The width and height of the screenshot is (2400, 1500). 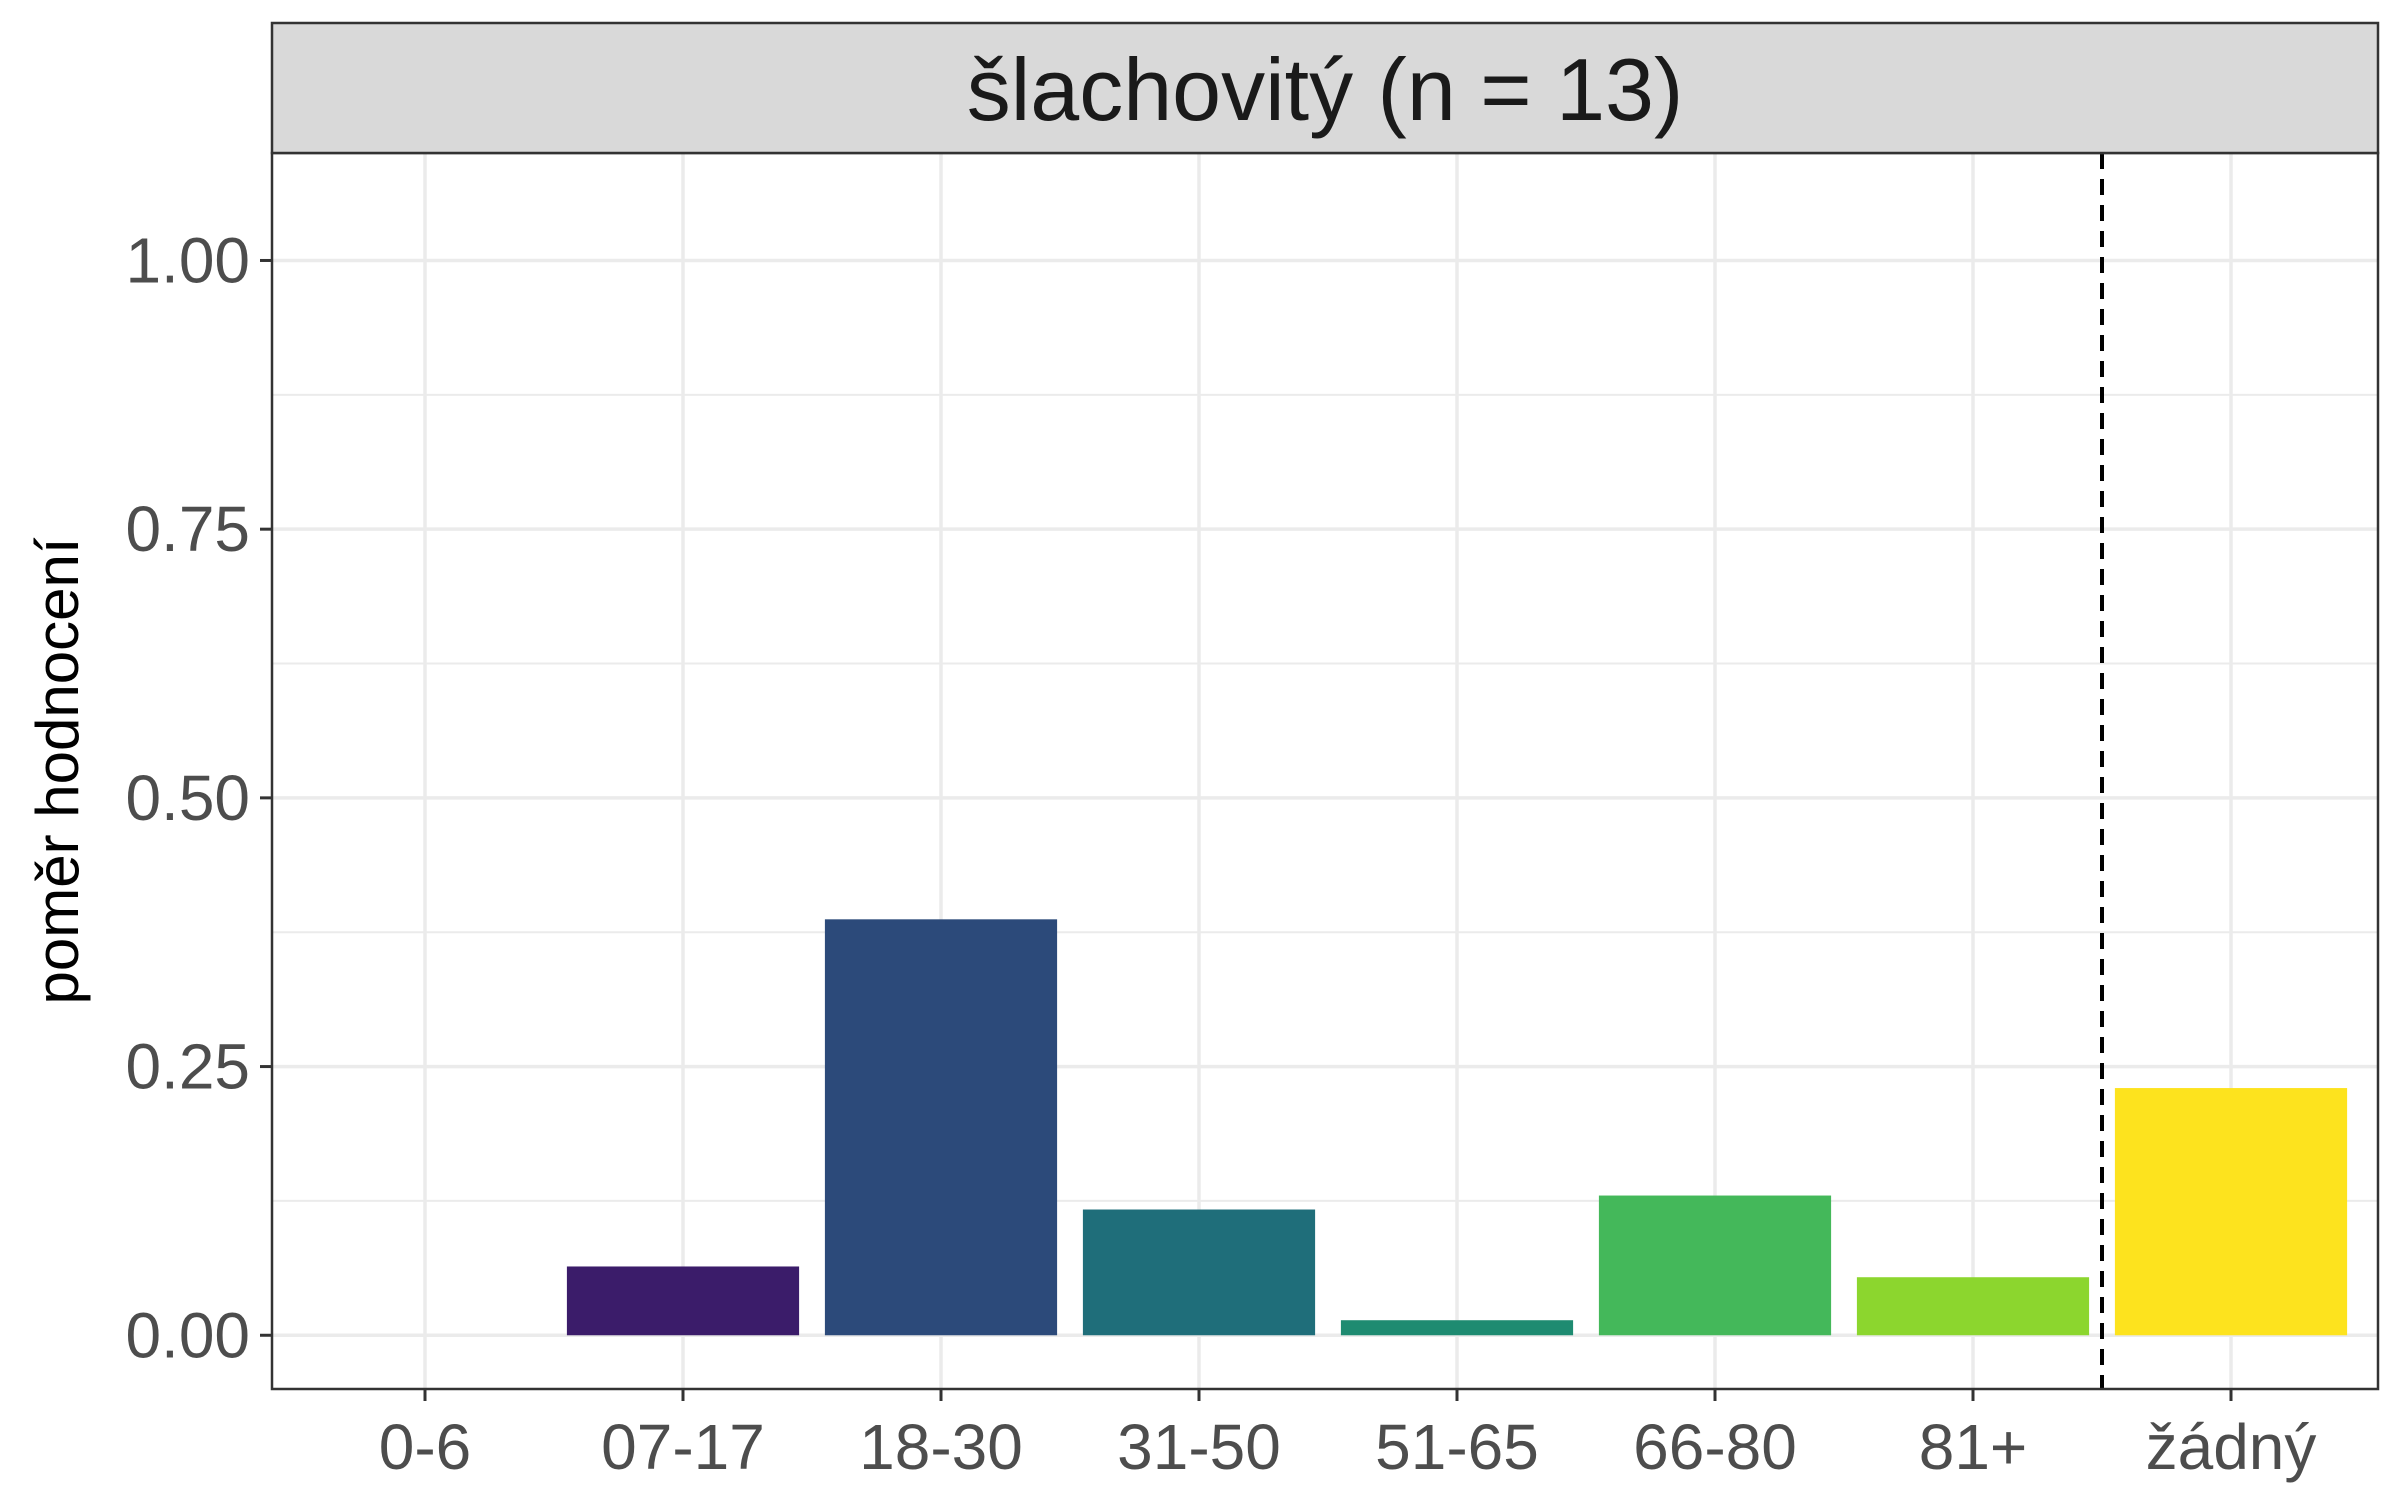 What do you see at coordinates (1199, 1447) in the screenshot?
I see `x-tick-label: 31-50` at bounding box center [1199, 1447].